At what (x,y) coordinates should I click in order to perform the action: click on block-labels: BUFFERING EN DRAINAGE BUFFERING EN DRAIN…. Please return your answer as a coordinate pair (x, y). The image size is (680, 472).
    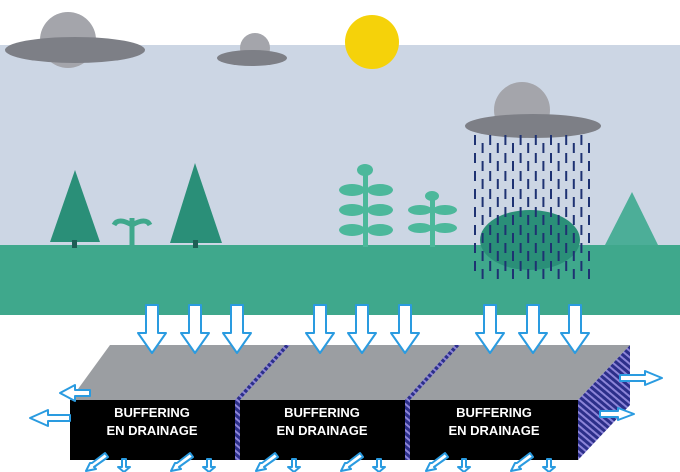
    Looking at the image, I should click on (322, 421).